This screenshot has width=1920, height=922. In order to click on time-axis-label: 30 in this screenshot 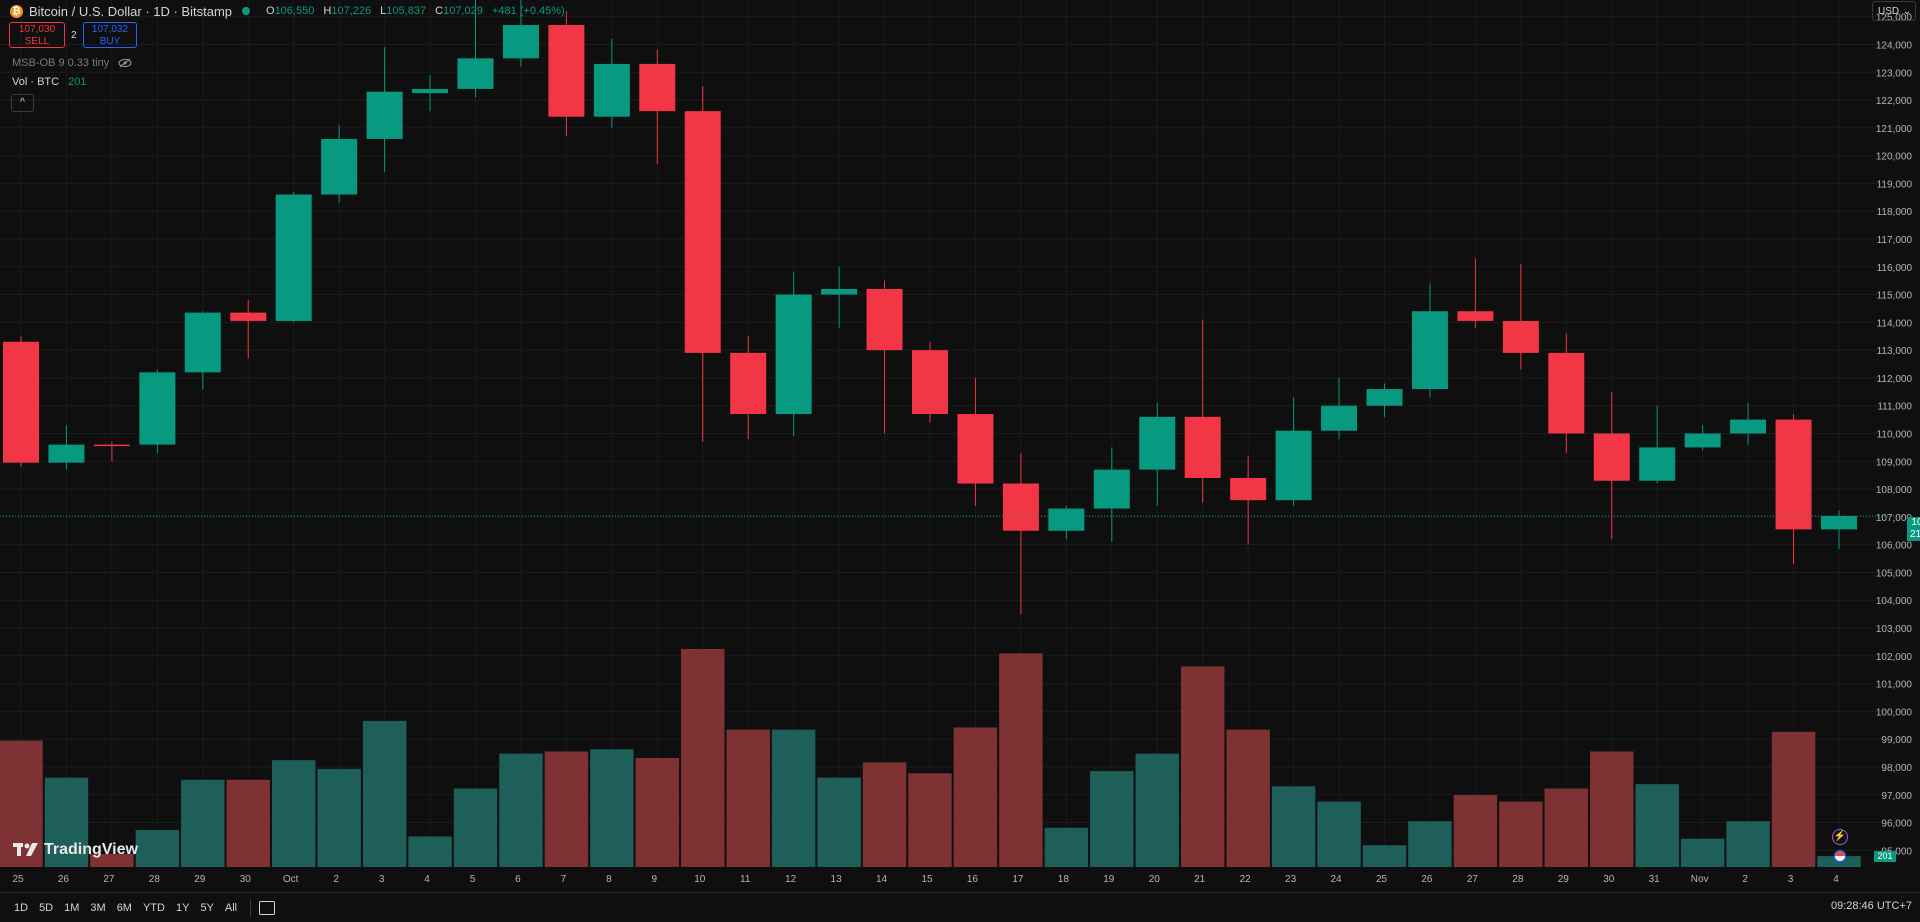, I will do `click(246, 879)`.